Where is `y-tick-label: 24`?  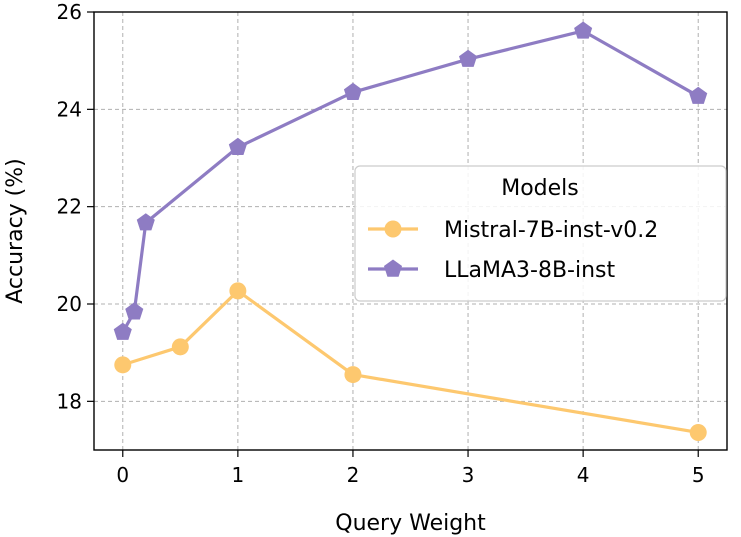 y-tick-label: 24 is located at coordinates (69, 109).